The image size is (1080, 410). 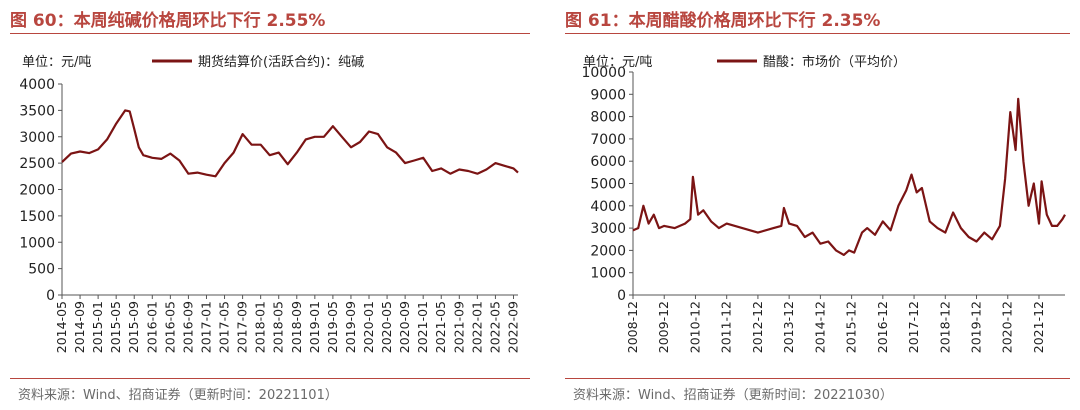 What do you see at coordinates (608, 95) in the screenshot?
I see `y-tick-label: 9000` at bounding box center [608, 95].